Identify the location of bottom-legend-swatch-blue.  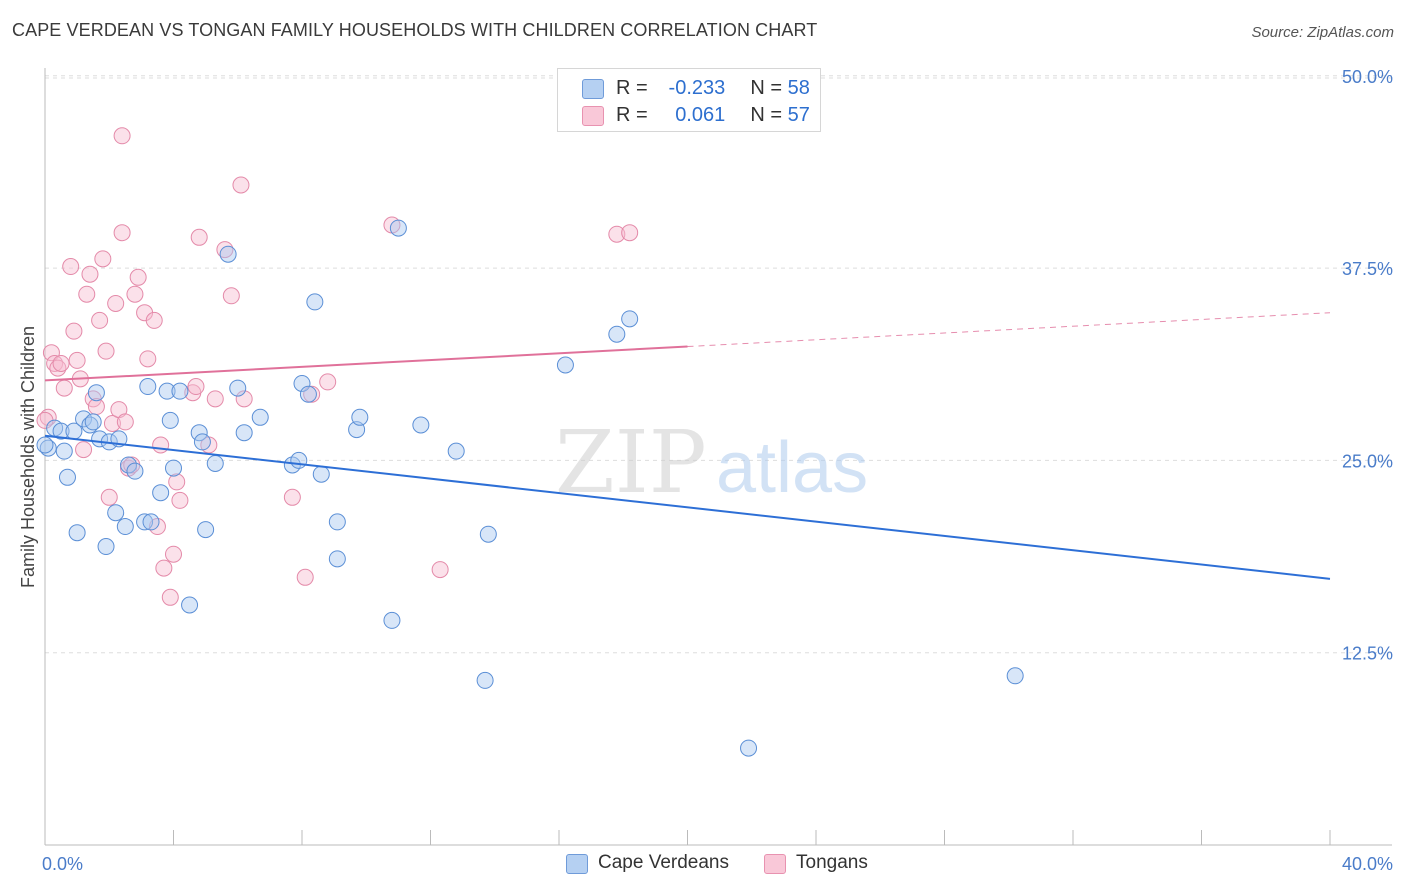
(577, 864).